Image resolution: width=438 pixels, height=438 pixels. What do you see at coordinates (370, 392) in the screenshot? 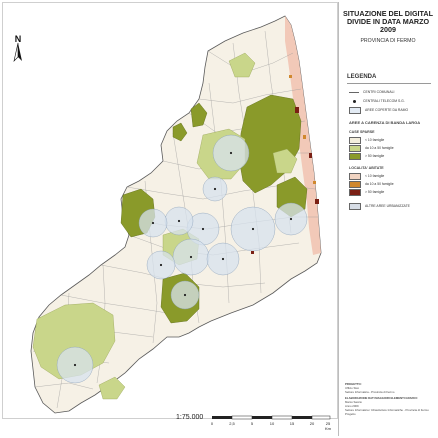
I see `credits-line: Settore Informatica - Provincia di Fermo` at bounding box center [370, 392].